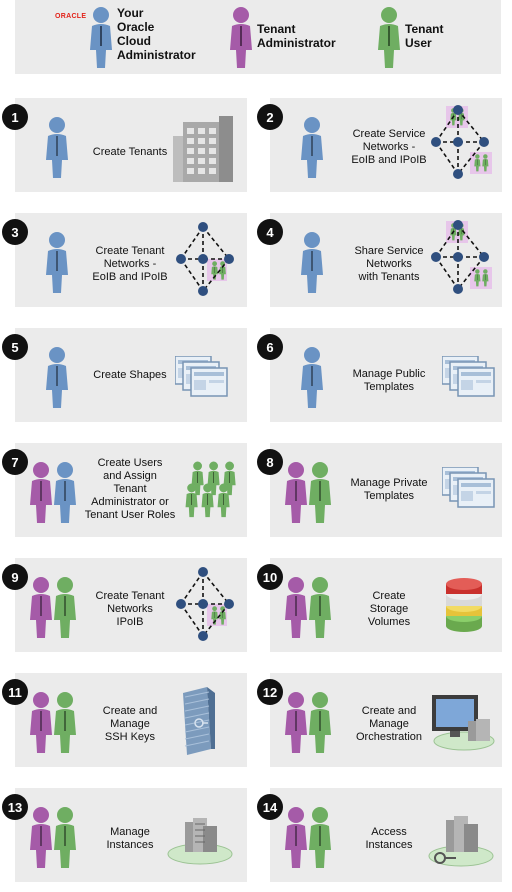 Image resolution: width=512 pixels, height=892 pixels. I want to click on step-label: Share Service Networks with Tenants, so click(389, 264).